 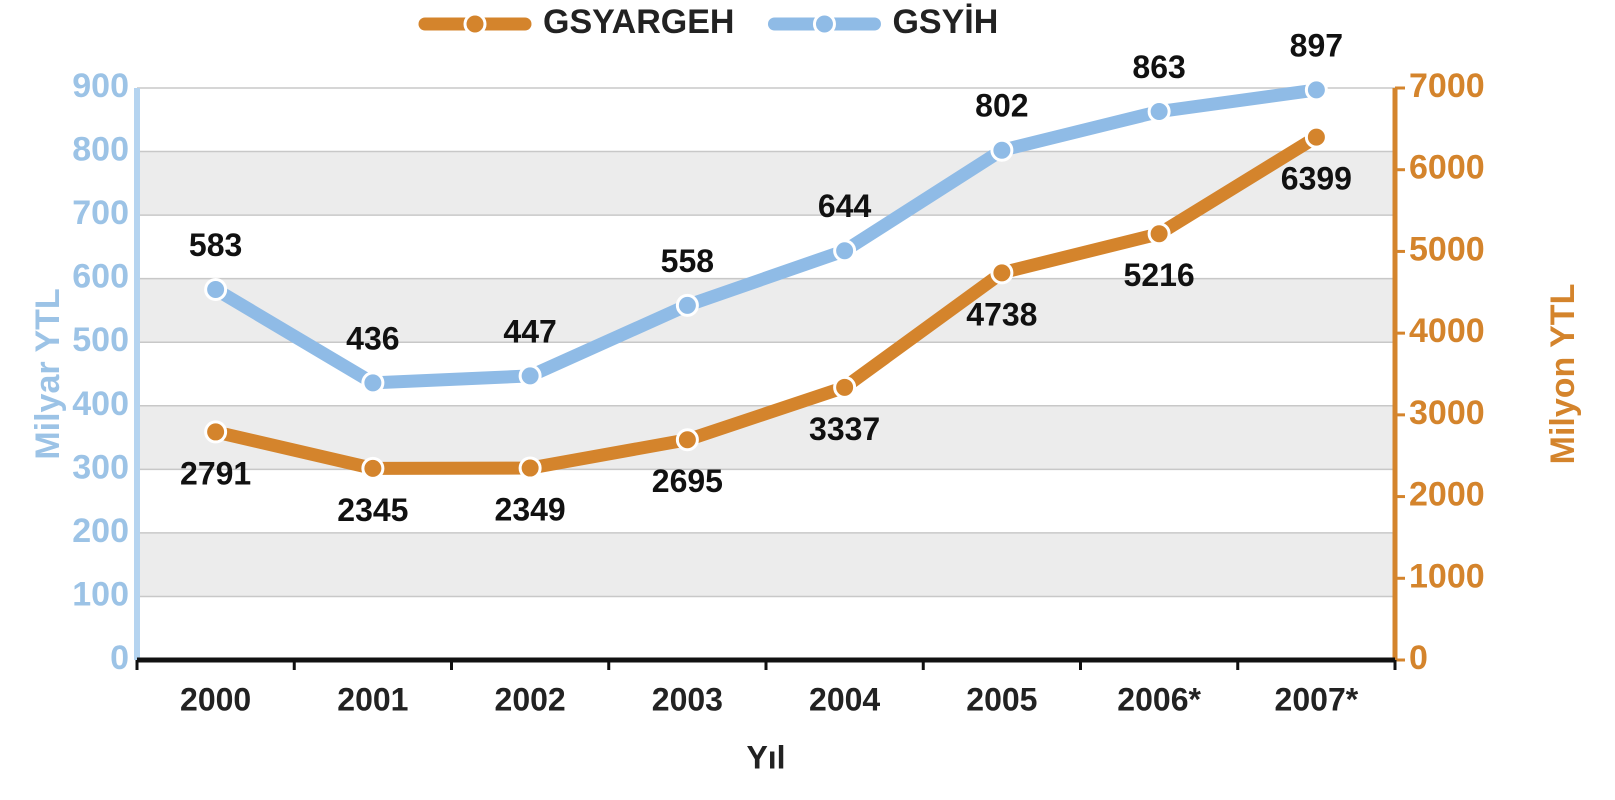 What do you see at coordinates (1563, 374) in the screenshot?
I see `y2-axis-label: Milyon YTL` at bounding box center [1563, 374].